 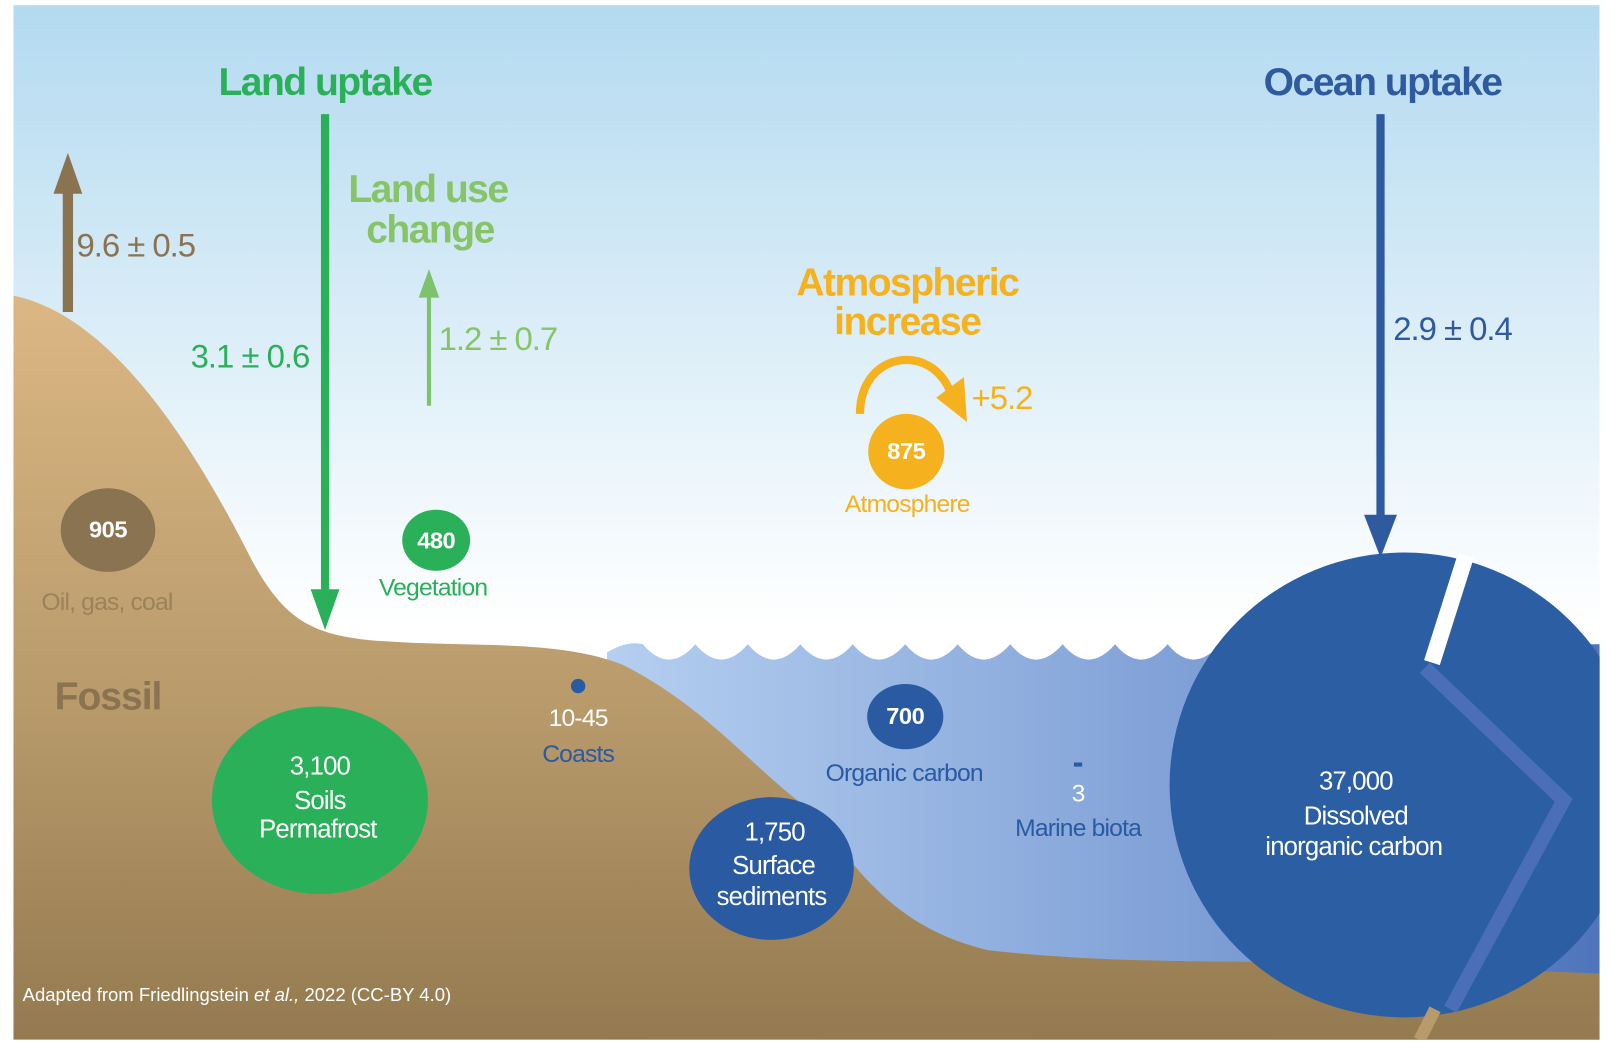 I want to click on flow-label: 2.9 ± 0.4, so click(x=1452, y=328).